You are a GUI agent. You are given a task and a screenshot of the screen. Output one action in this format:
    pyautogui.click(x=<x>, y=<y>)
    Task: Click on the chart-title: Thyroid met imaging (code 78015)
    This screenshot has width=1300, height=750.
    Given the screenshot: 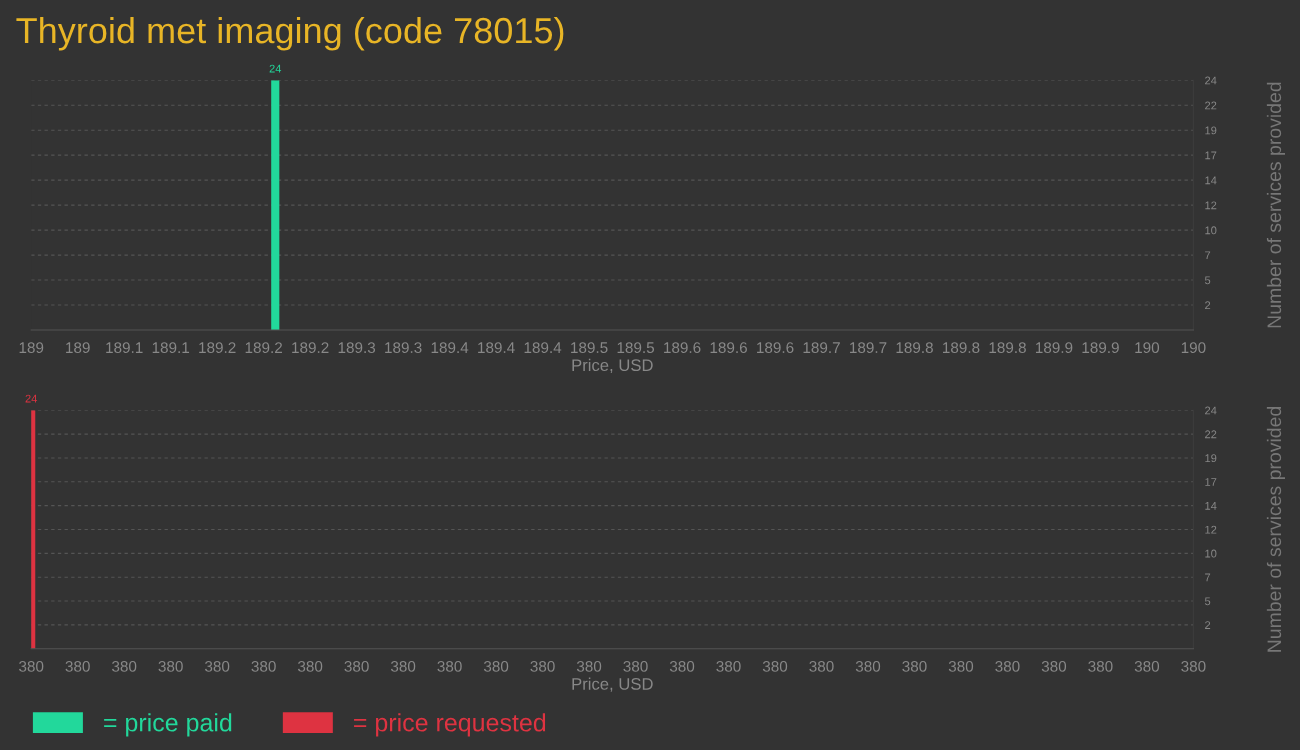 What is the action you would take?
    pyautogui.click(x=290, y=33)
    